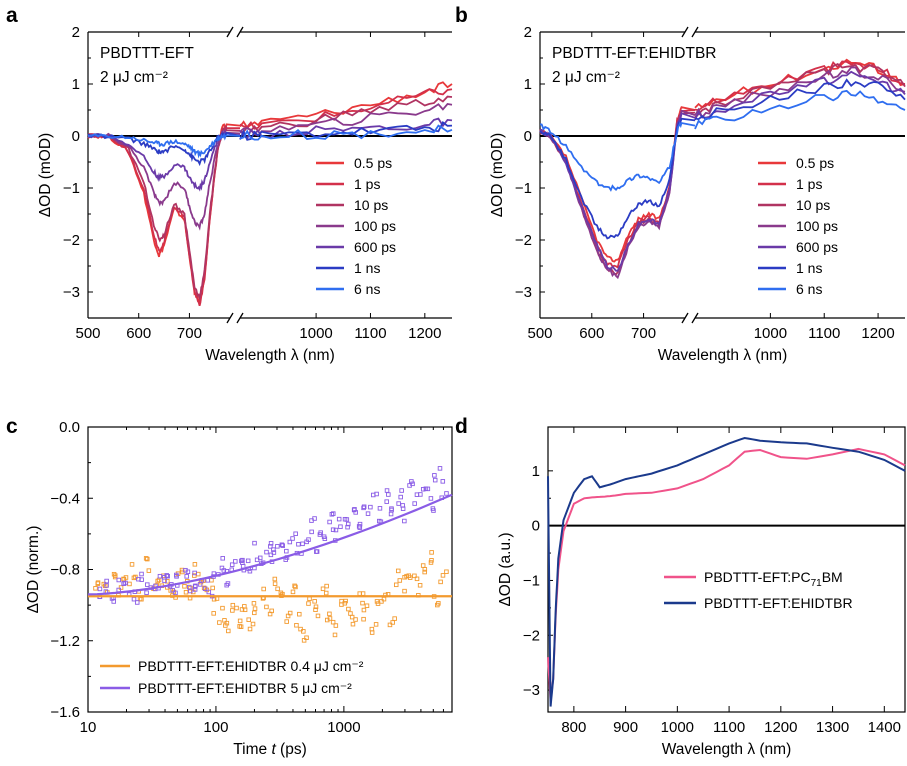  What do you see at coordinates (65, 570) in the screenshot?
I see `y-tick-label: −0.8` at bounding box center [65, 570].